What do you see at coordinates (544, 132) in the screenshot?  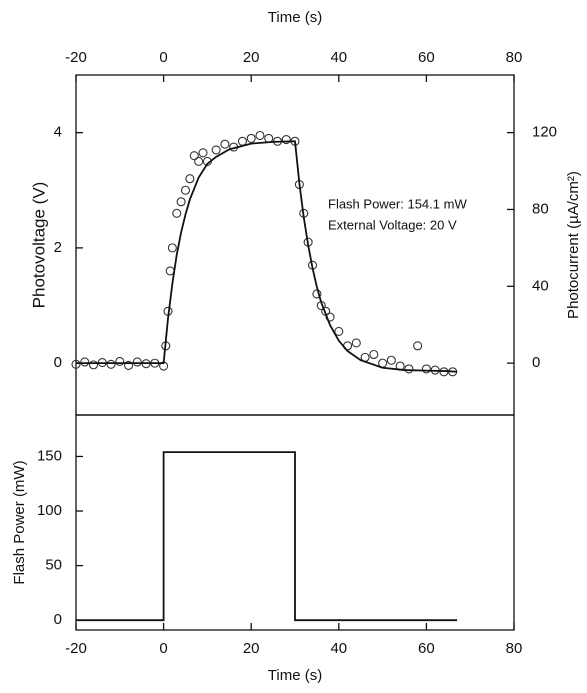 I see `y2-tick-label: 120` at bounding box center [544, 132].